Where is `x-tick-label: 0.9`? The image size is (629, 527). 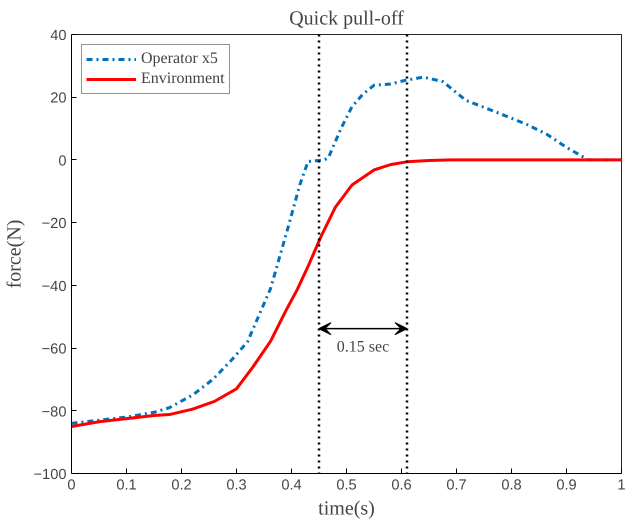 x-tick-label: 0.9 is located at coordinates (566, 486).